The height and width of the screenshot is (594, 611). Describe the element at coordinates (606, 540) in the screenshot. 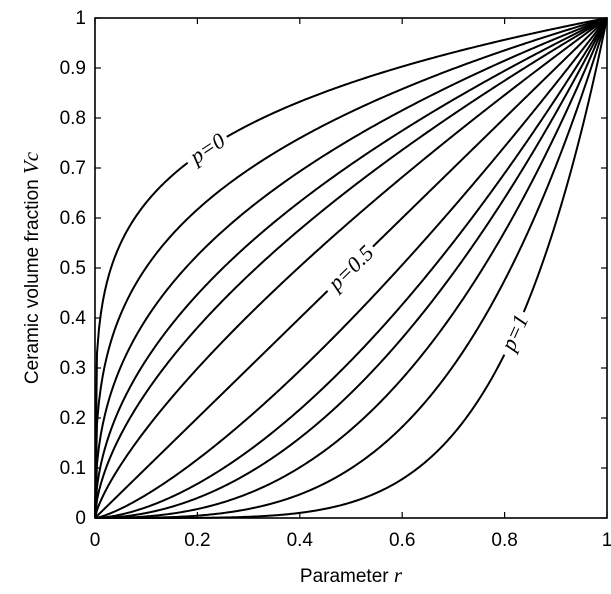

I see `x-tick-label: 1` at that location.